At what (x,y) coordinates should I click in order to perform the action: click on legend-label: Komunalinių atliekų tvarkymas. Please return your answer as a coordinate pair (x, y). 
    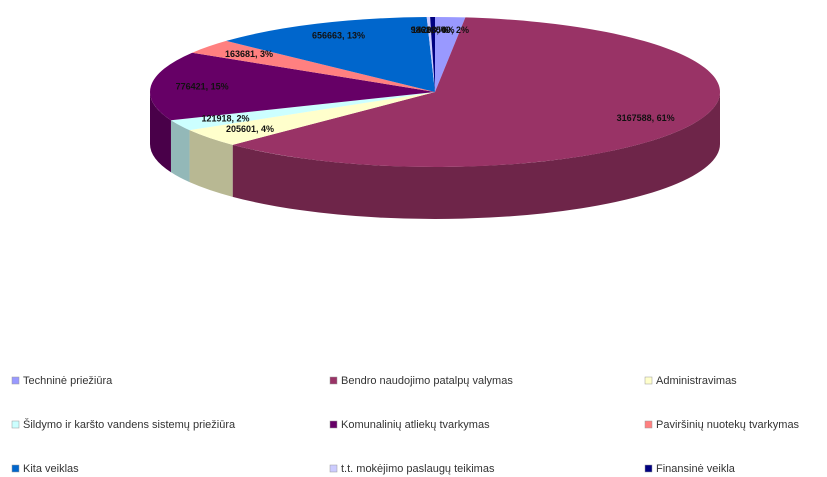
    Looking at the image, I should click on (415, 425).